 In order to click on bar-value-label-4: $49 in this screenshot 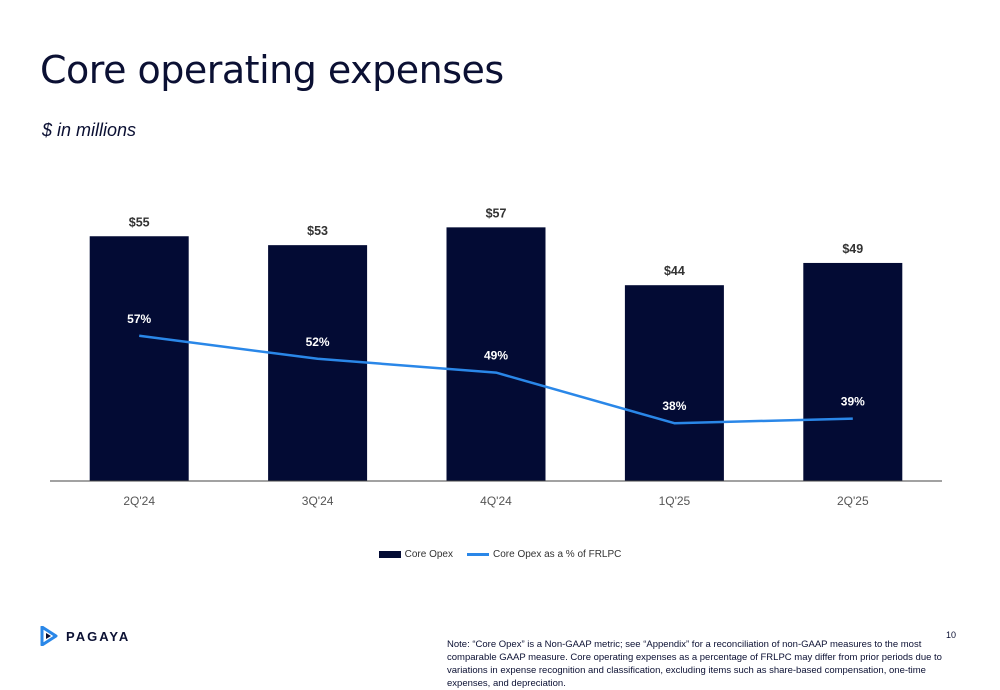, I will do `click(852, 249)`.